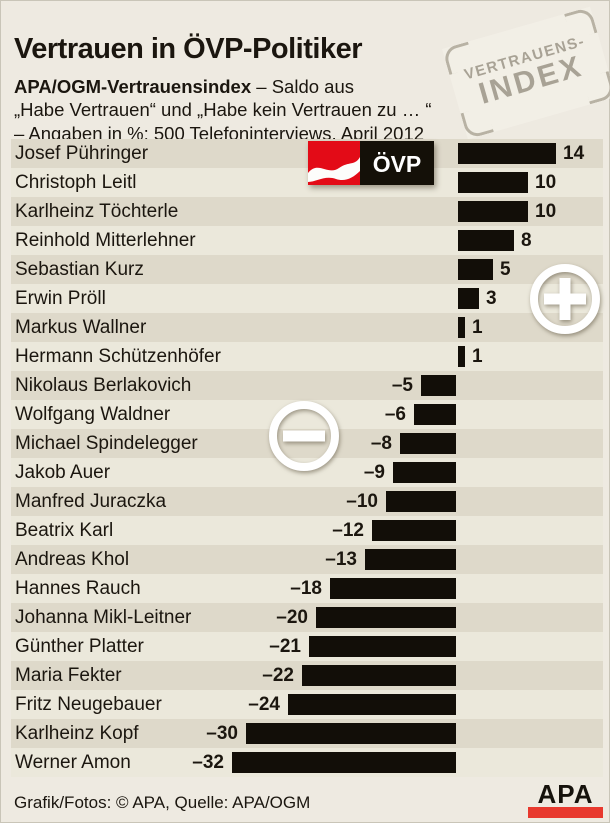  Describe the element at coordinates (307, 298) in the screenshot. I see `chart-row: Erwin Pröll 3` at that location.